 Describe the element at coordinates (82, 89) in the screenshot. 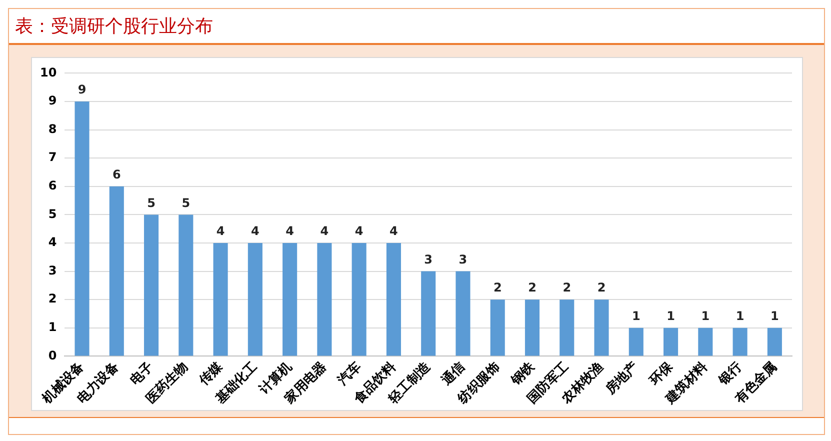

I see `data-label: 9` at that location.